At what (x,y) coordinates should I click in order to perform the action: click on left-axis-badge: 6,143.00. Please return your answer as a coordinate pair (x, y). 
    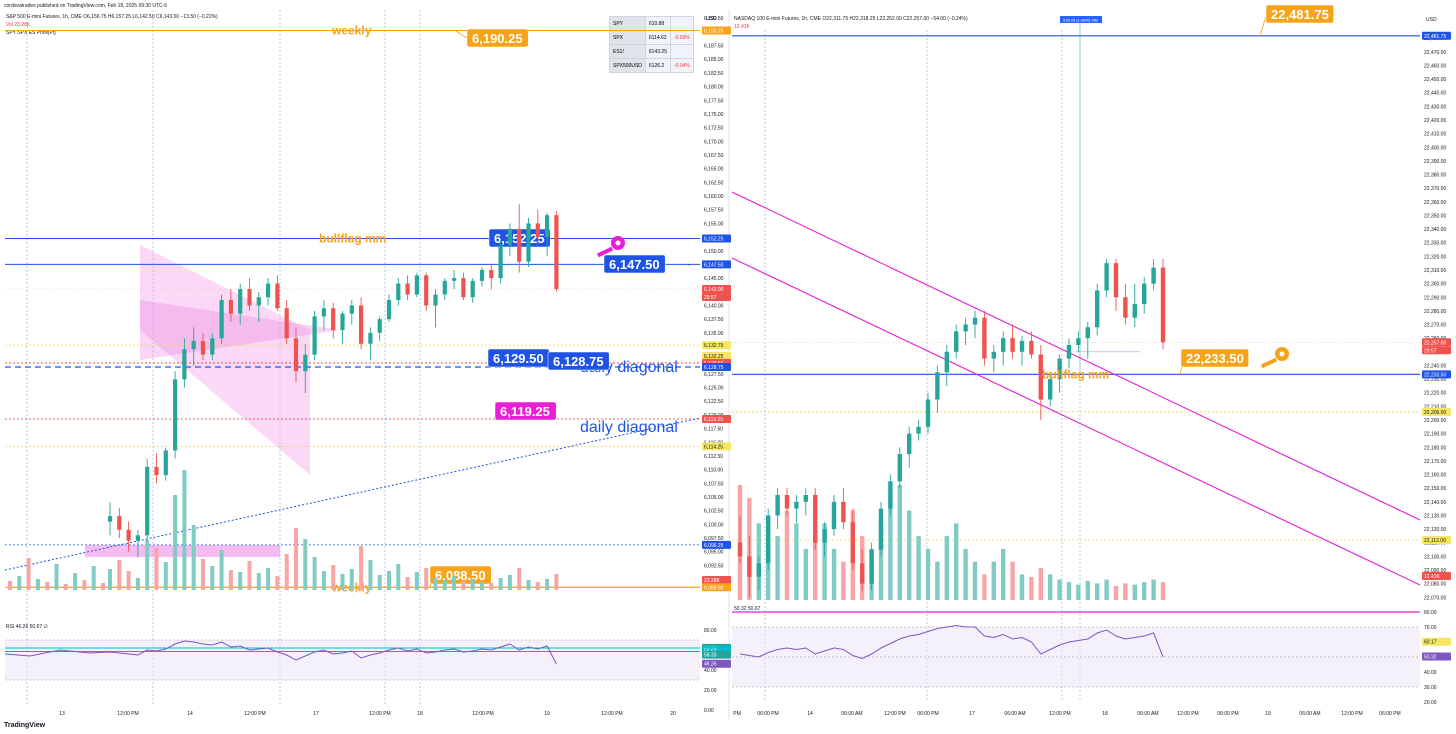
    Looking at the image, I should click on (714, 290).